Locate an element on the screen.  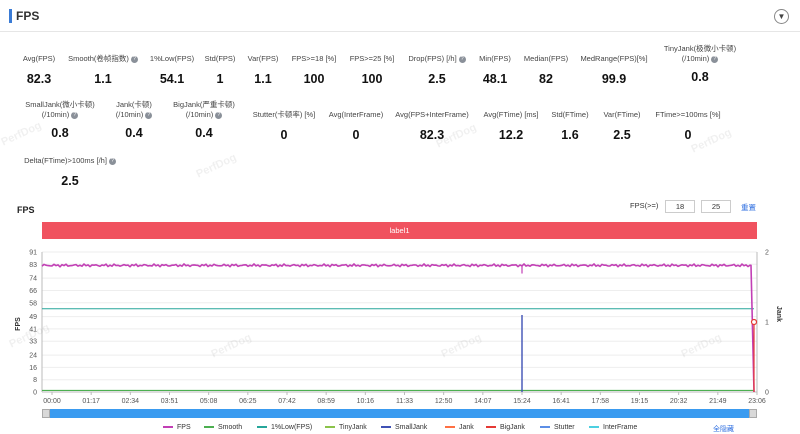
metric-label-text: Drop(FPS) [/h] is located at coordinates (432, 58).